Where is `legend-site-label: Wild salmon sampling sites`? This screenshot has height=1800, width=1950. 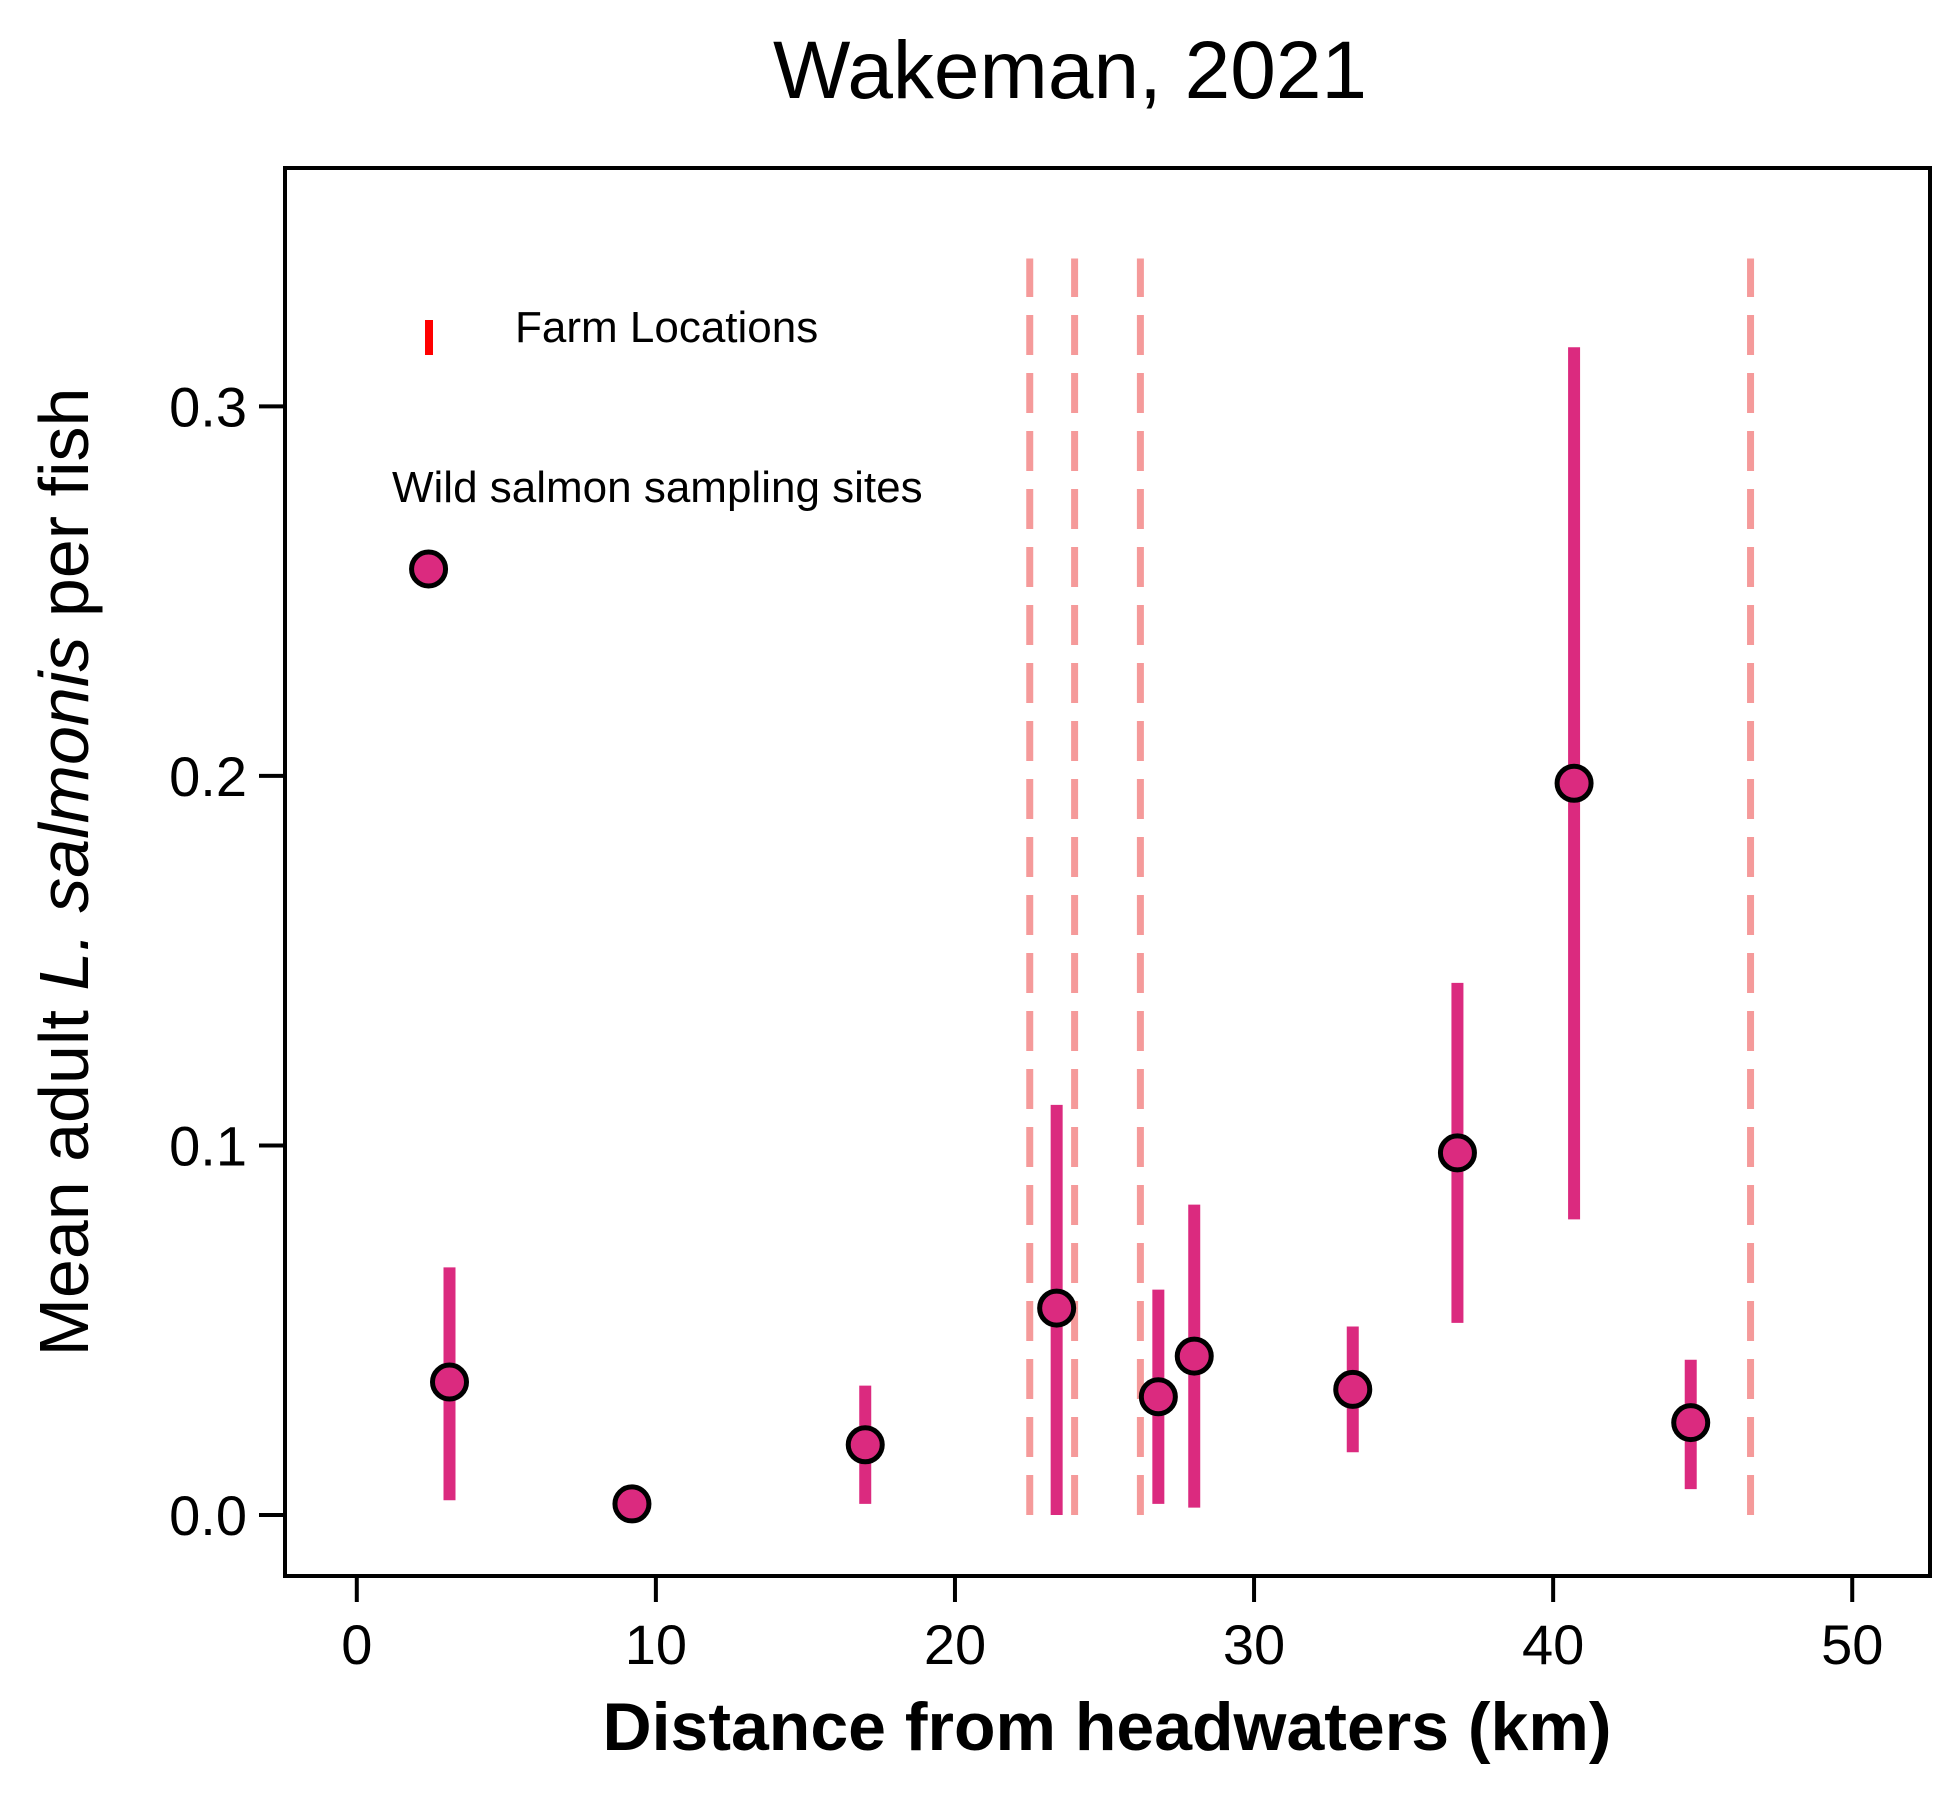 legend-site-label: Wild salmon sampling sites is located at coordinates (657, 487).